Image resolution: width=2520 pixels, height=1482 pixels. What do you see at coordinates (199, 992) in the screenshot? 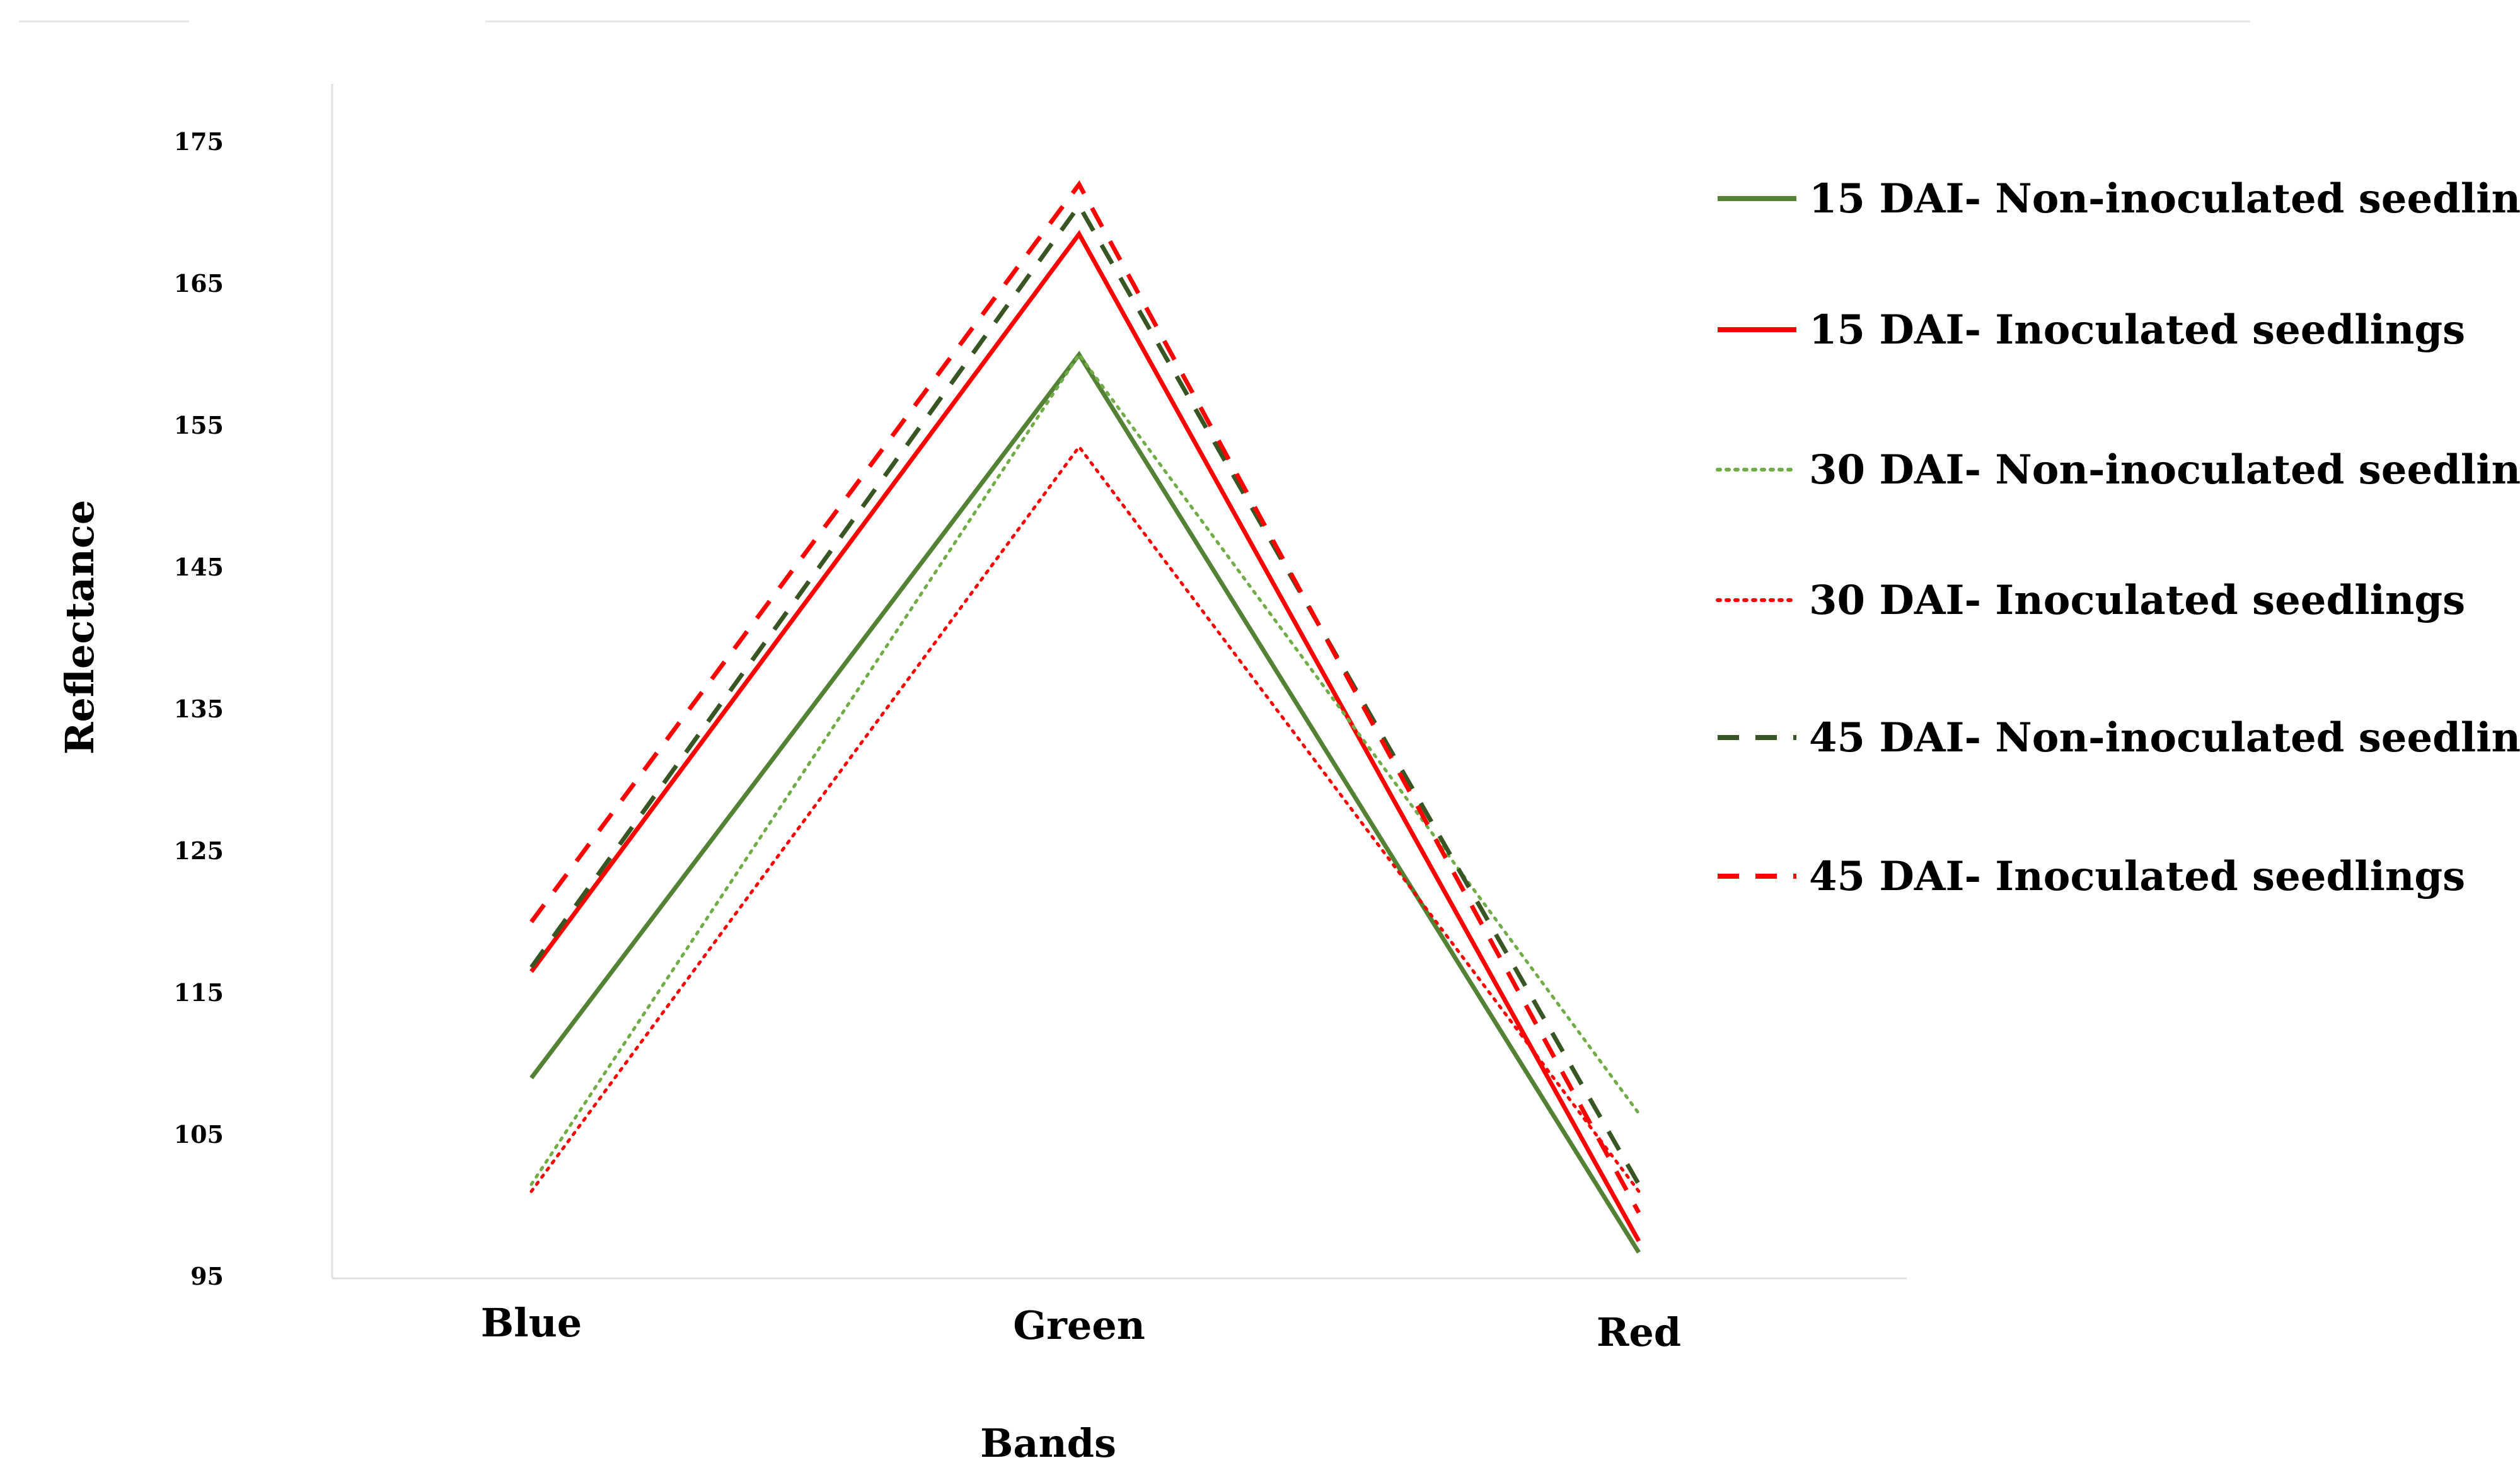
I see `y-tick-label: 115` at bounding box center [199, 992].